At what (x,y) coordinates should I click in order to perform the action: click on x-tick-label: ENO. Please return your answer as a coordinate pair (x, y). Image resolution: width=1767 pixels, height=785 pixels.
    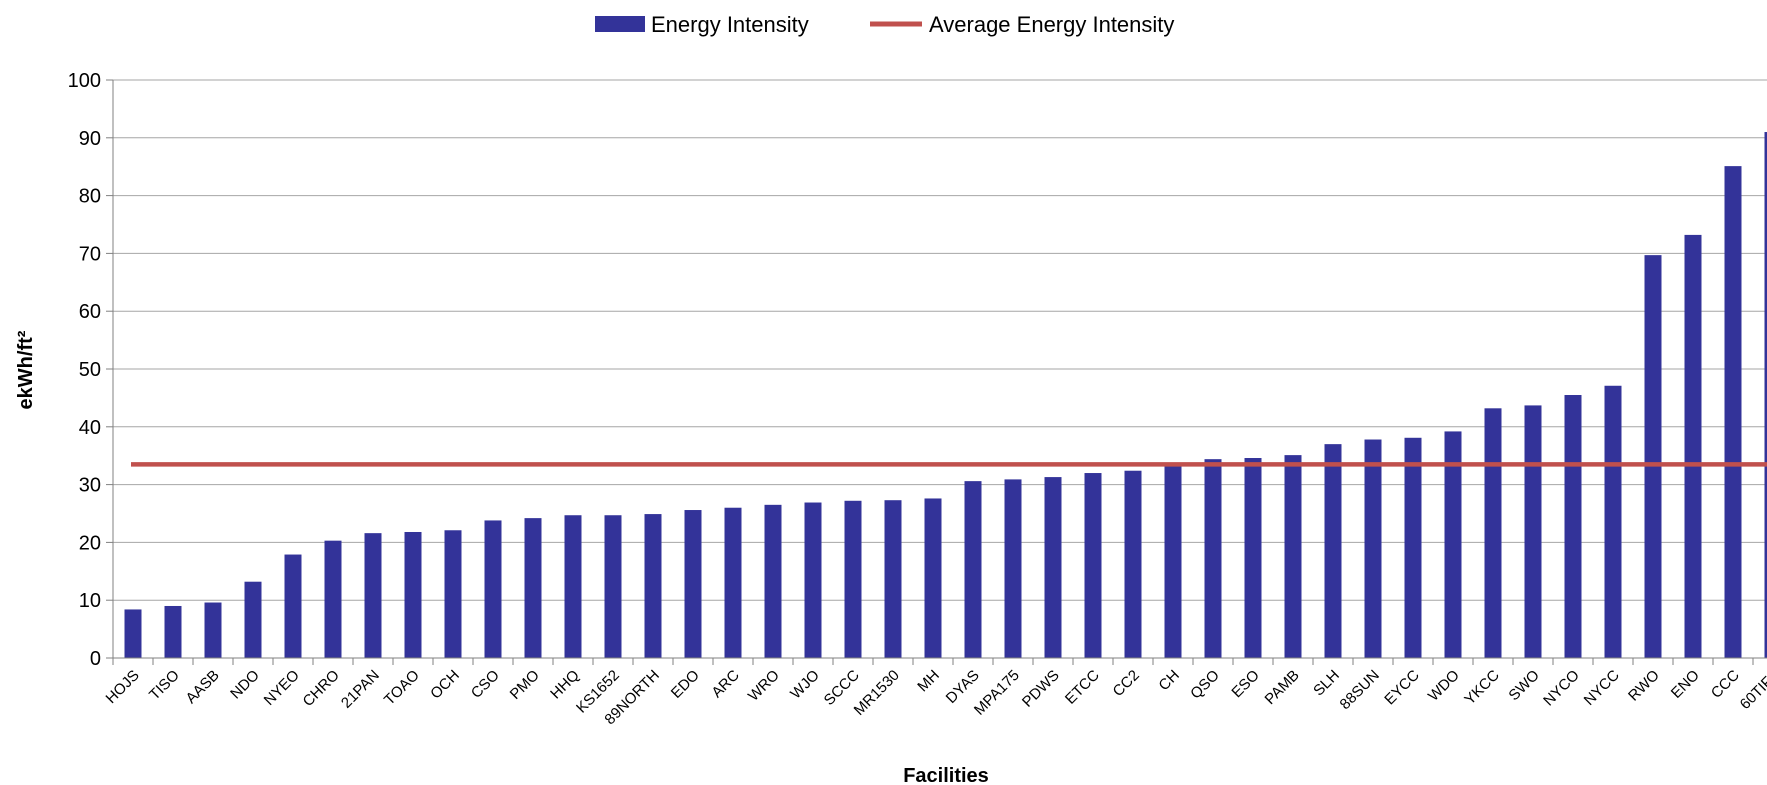
    Looking at the image, I should click on (1685, 684).